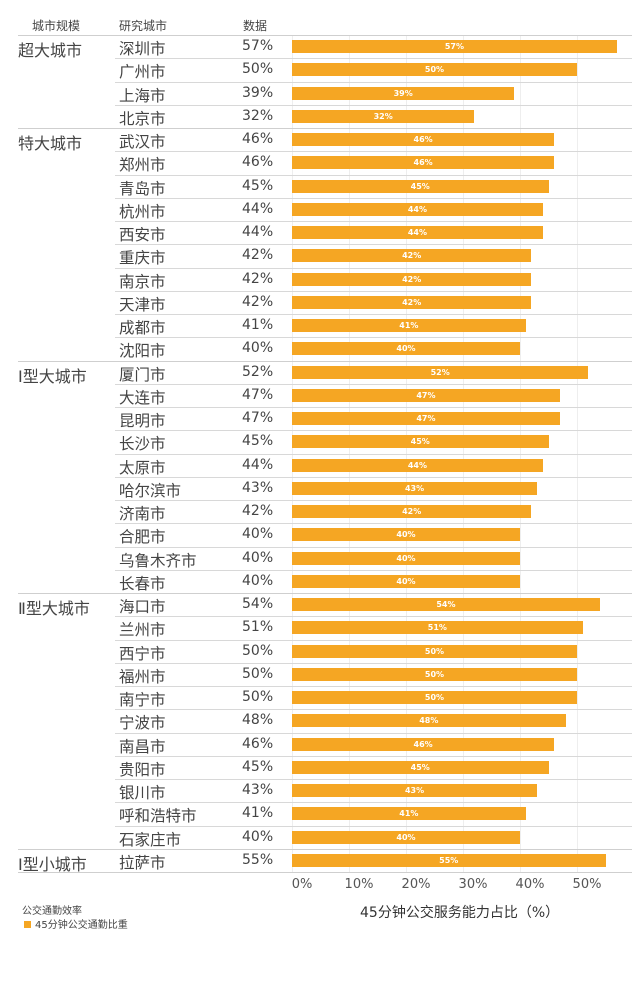  I want to click on value-label: 43%, so click(258, 487).